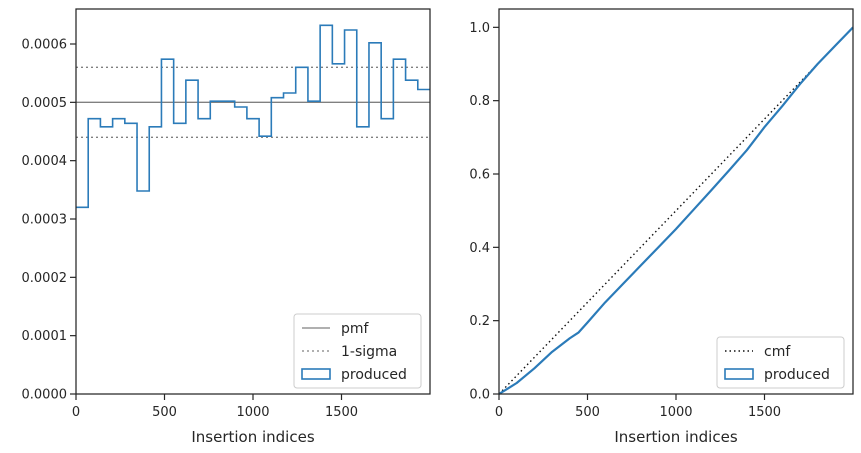 The image size is (861, 453). What do you see at coordinates (777, 352) in the screenshot?
I see `right-legend-label: cmf` at bounding box center [777, 352].